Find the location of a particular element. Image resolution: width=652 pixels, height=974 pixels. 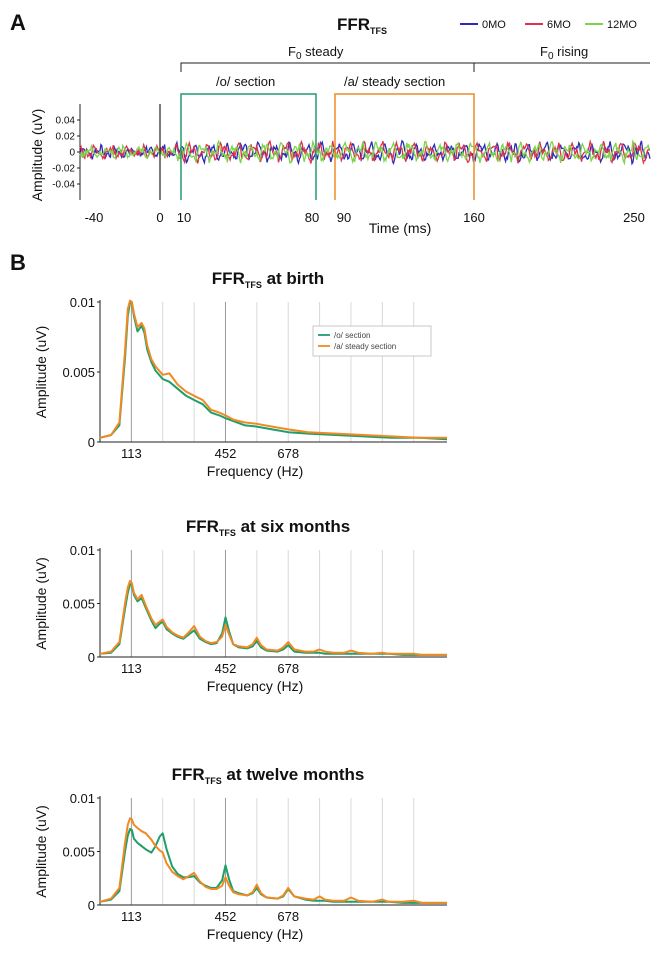

panel-b-letter: B is located at coordinates (18, 262).